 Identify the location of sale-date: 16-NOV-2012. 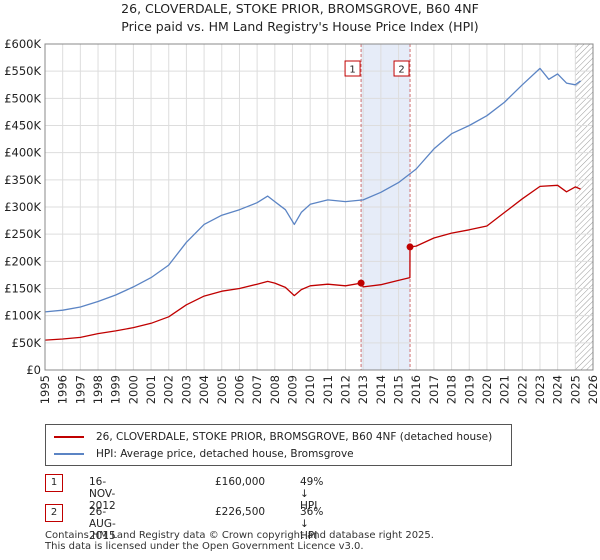
(102, 494).